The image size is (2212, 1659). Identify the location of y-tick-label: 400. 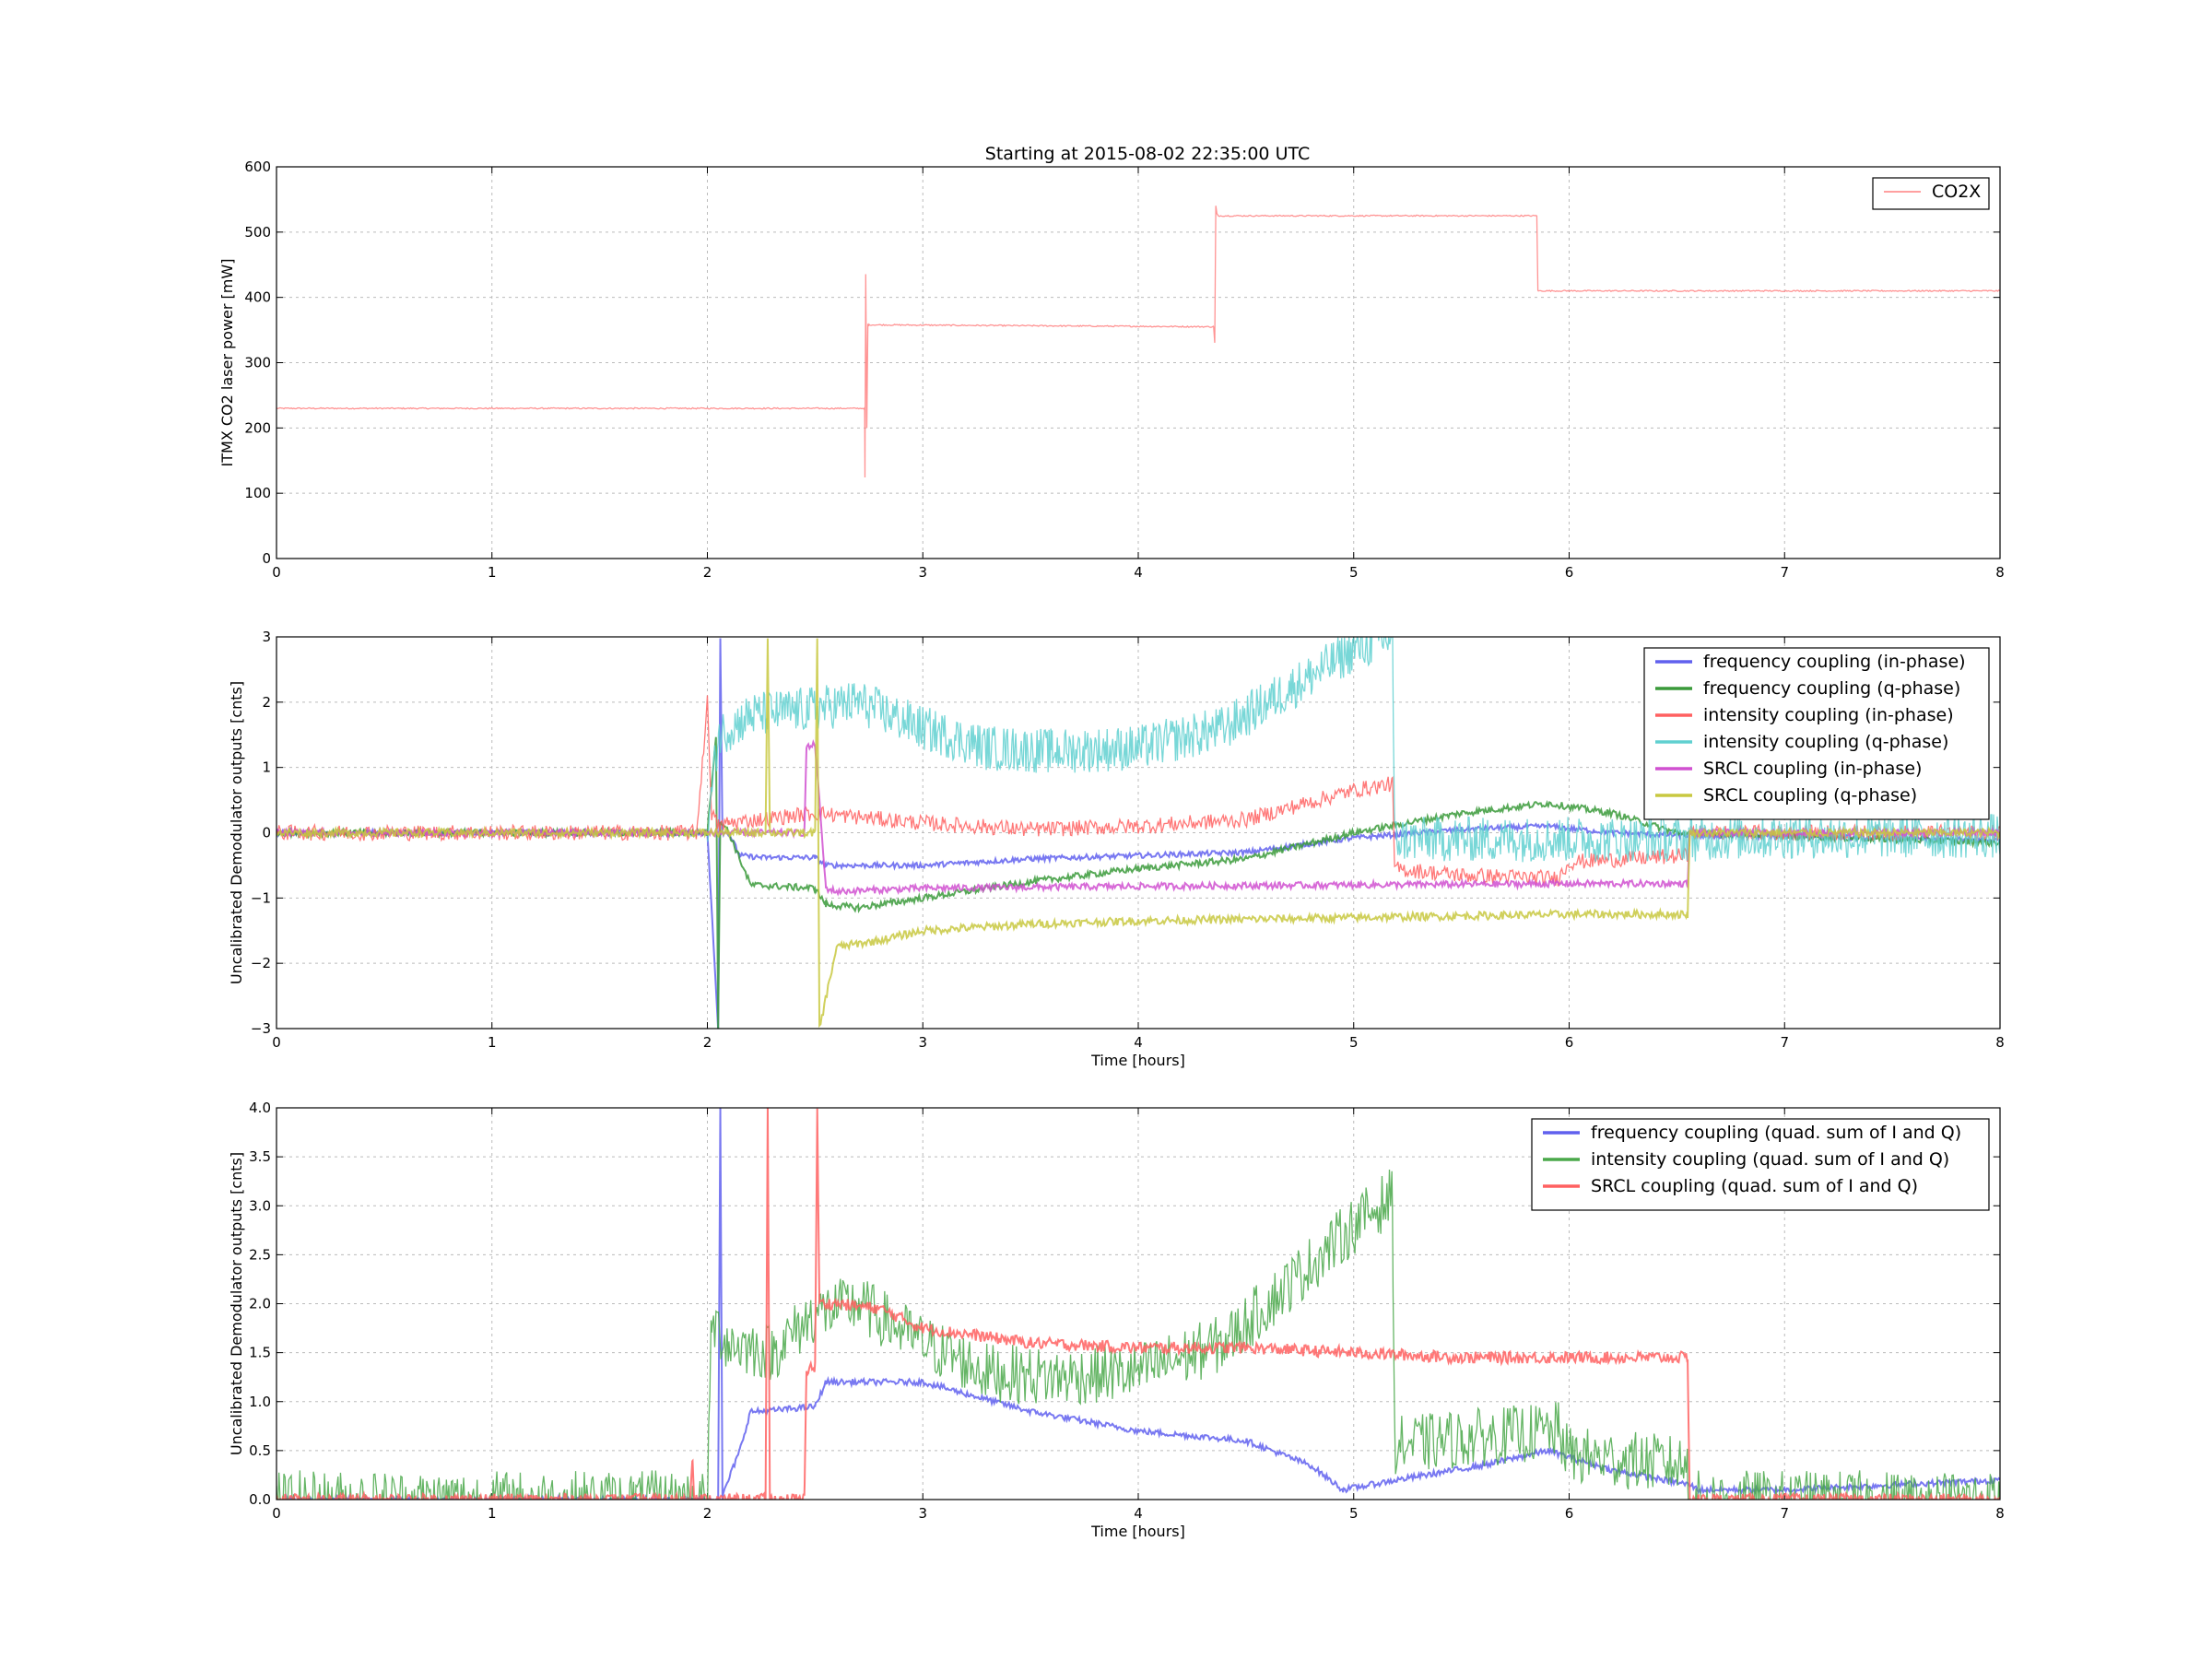
(257, 297).